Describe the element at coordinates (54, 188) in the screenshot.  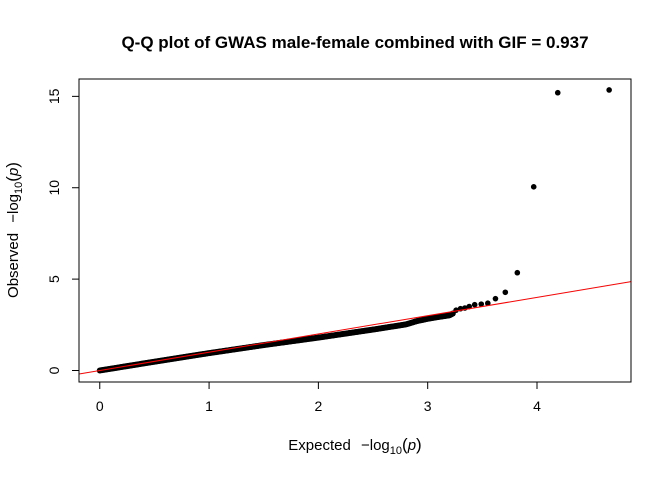
I see `y-tick-label: 10` at that location.